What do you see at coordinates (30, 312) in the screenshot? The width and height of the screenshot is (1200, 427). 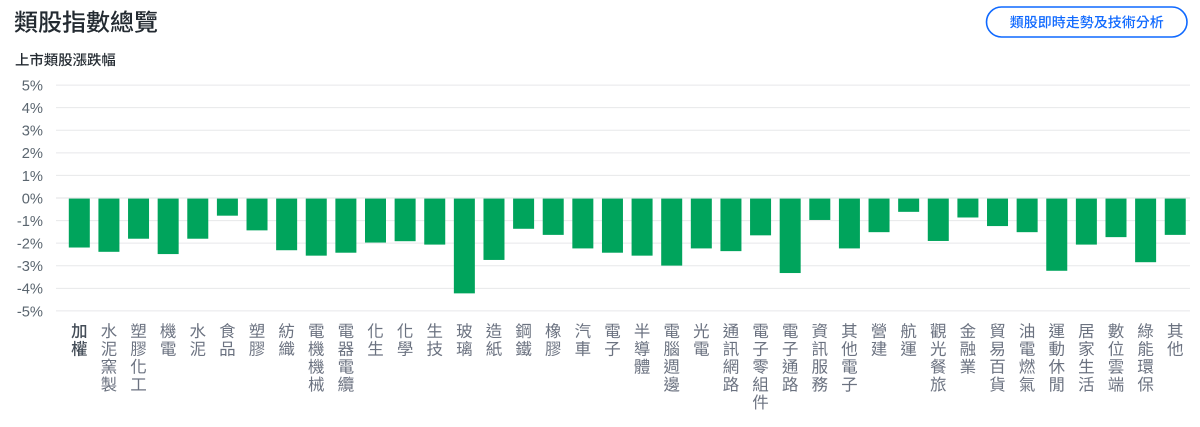 I see `svg-text: -5%` at bounding box center [30, 312].